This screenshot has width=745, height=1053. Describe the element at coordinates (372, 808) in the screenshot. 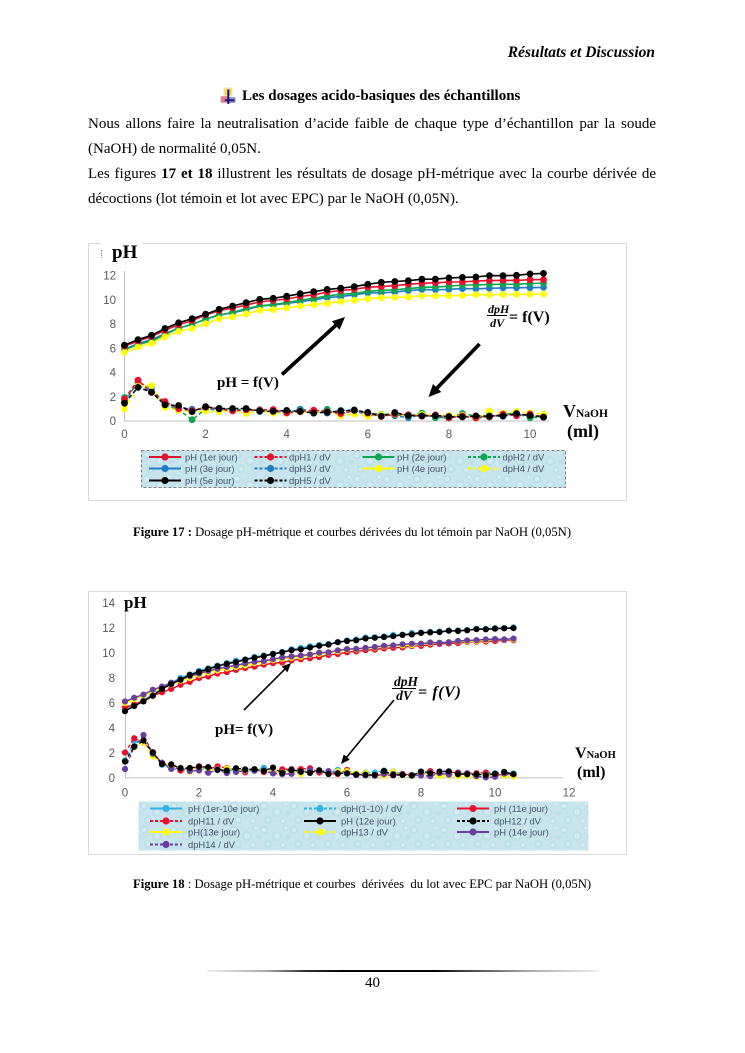

I see `svg-text: dpH(1-10) / dV` at that location.